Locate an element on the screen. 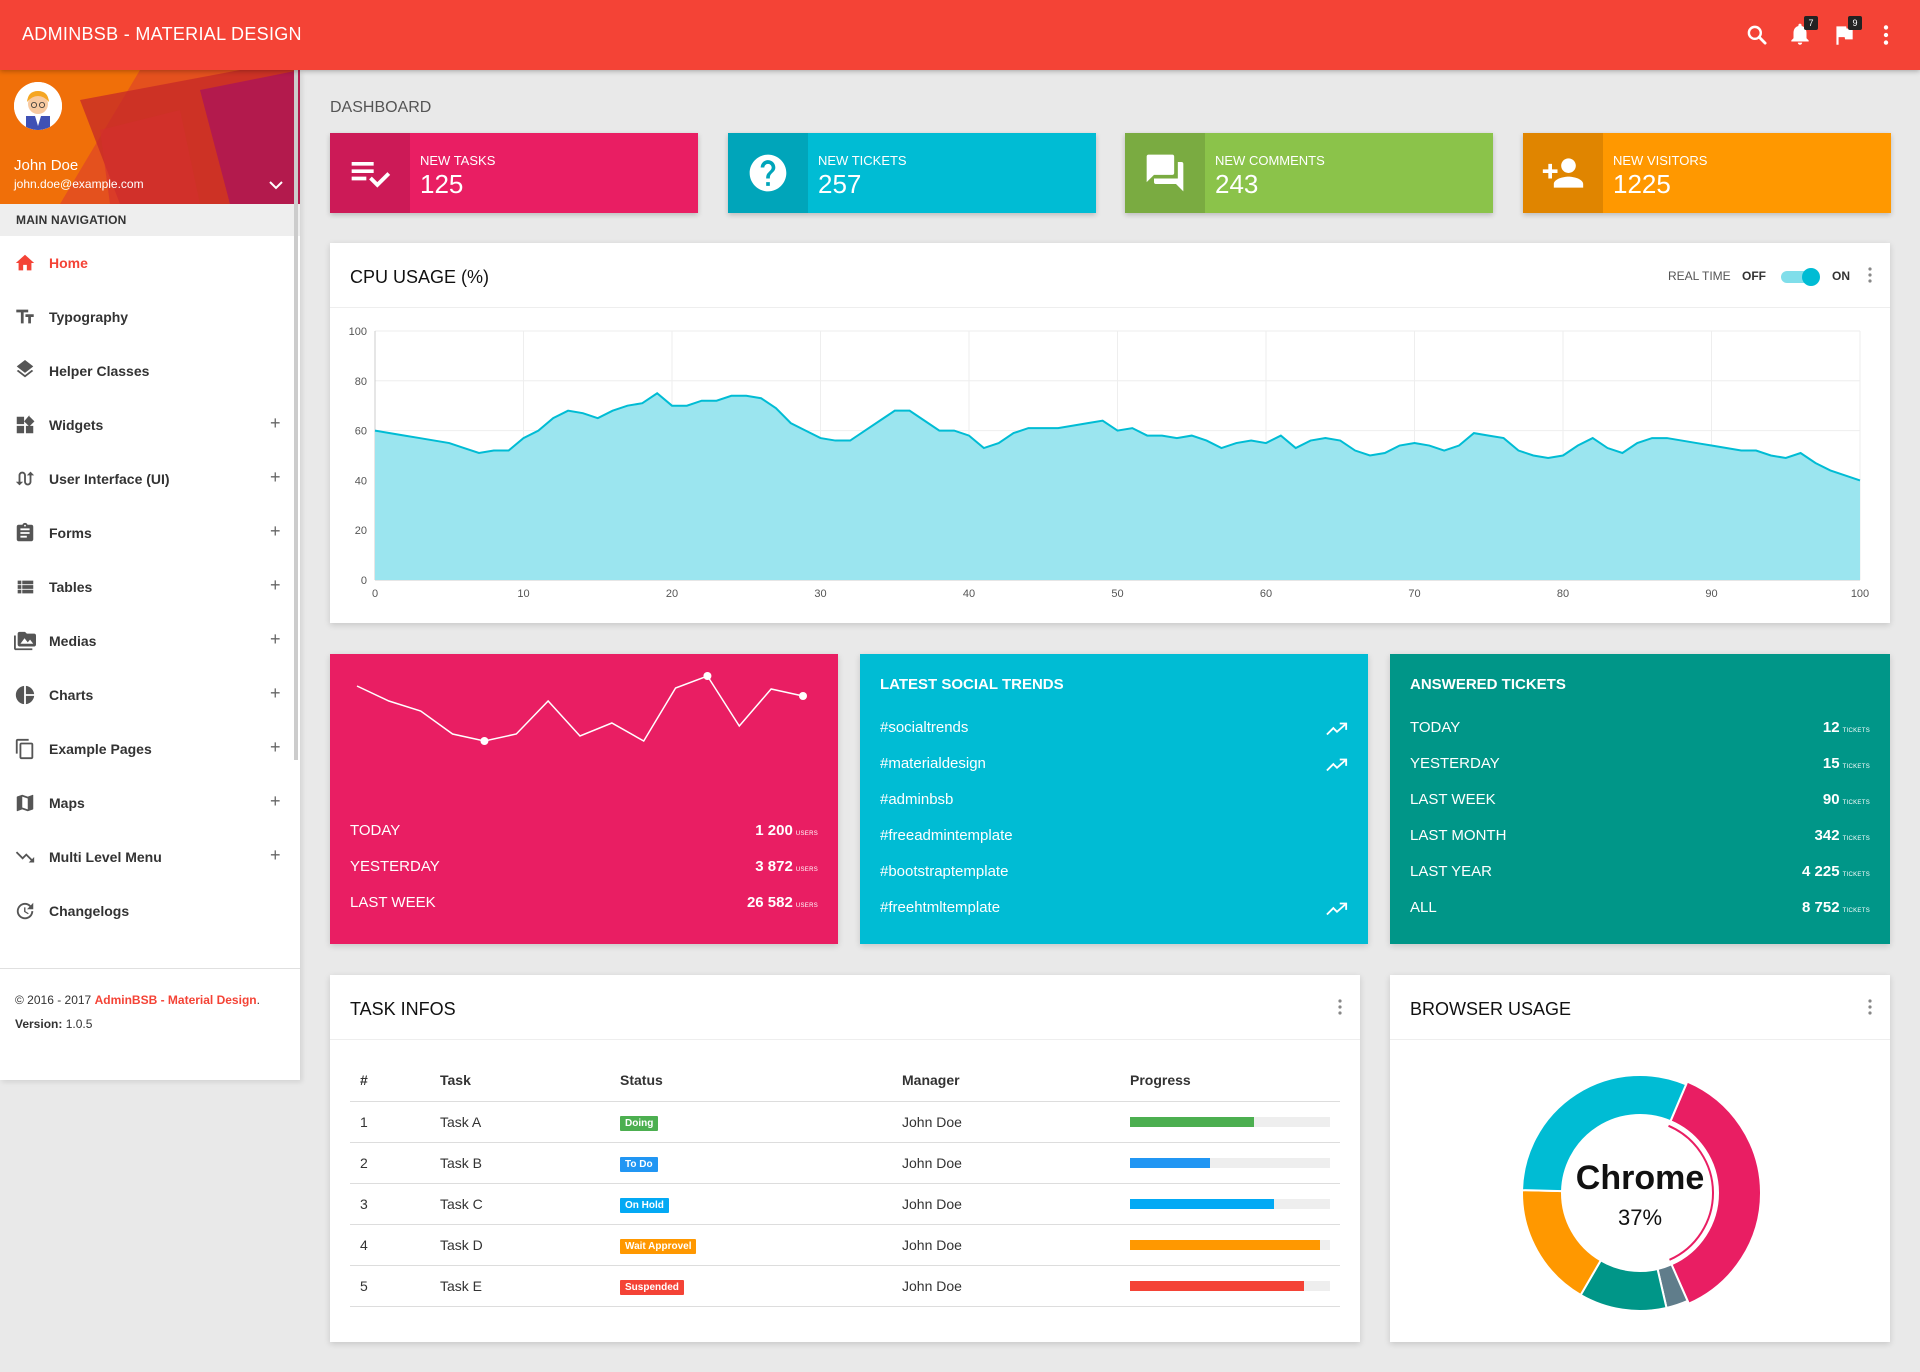  social-trend-item: #materialdesign is located at coordinates (1114, 765).